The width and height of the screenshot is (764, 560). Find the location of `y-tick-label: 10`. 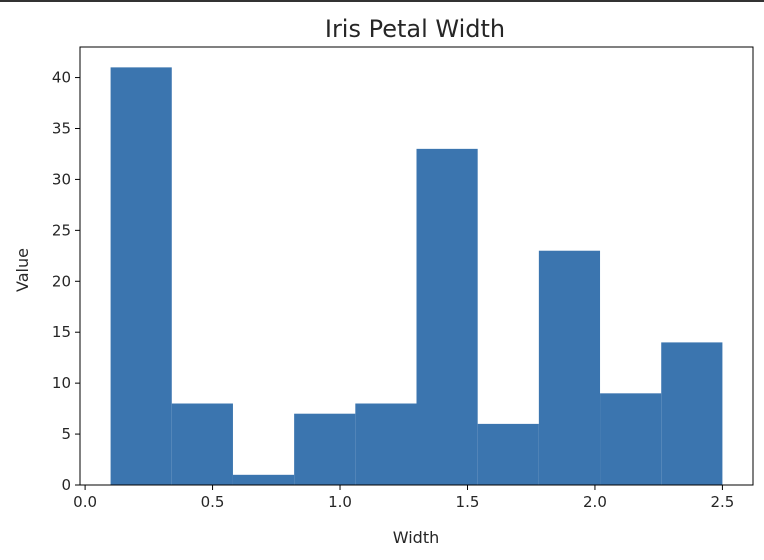

y-tick-label: 10 is located at coordinates (61, 383).